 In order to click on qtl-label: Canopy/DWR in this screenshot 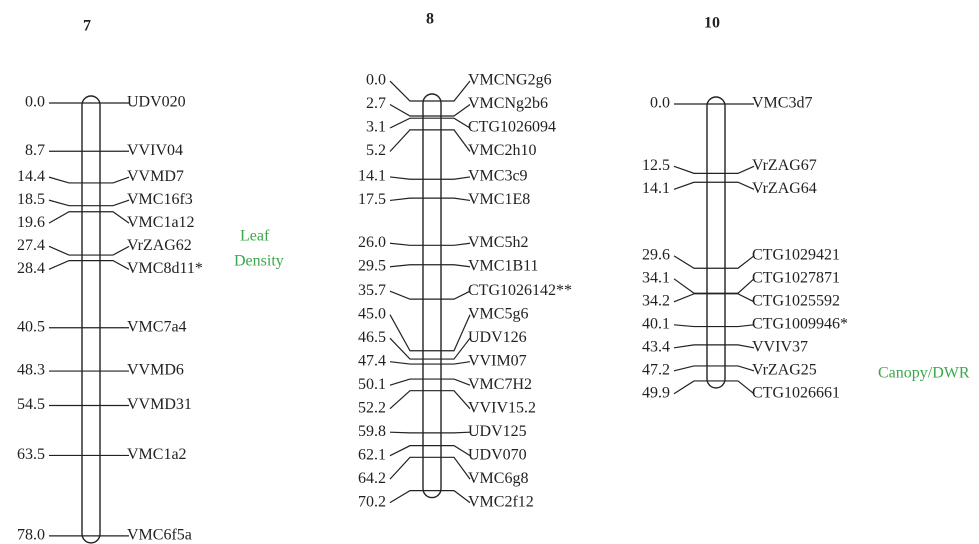, I will do `click(924, 373)`.